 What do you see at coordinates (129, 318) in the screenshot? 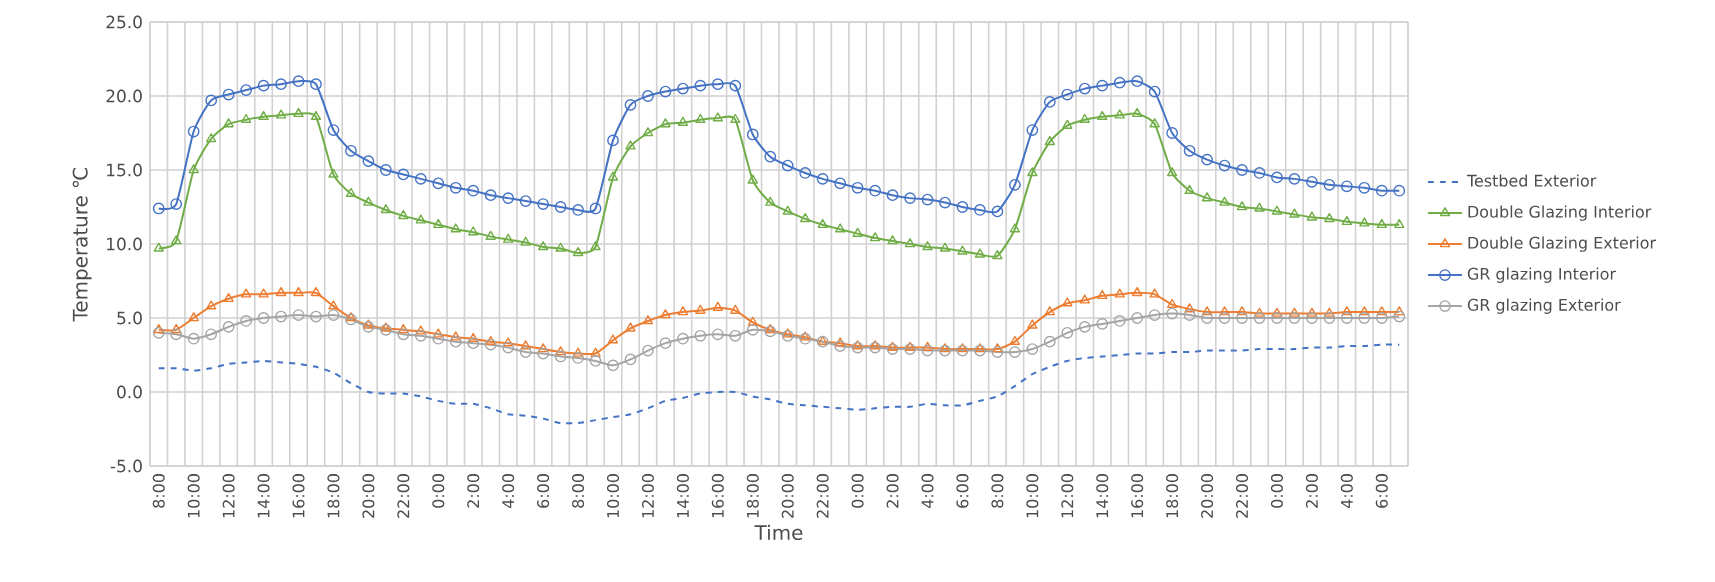
I see `y-tick-label: 5.0` at bounding box center [129, 318].